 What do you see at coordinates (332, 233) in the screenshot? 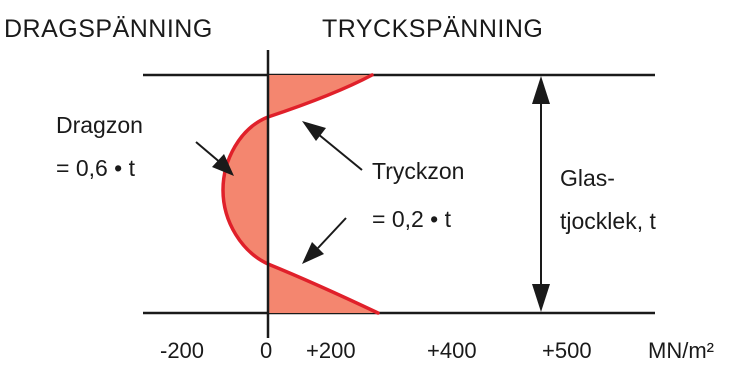
I see `tryckzon-lower-pointer-line` at bounding box center [332, 233].